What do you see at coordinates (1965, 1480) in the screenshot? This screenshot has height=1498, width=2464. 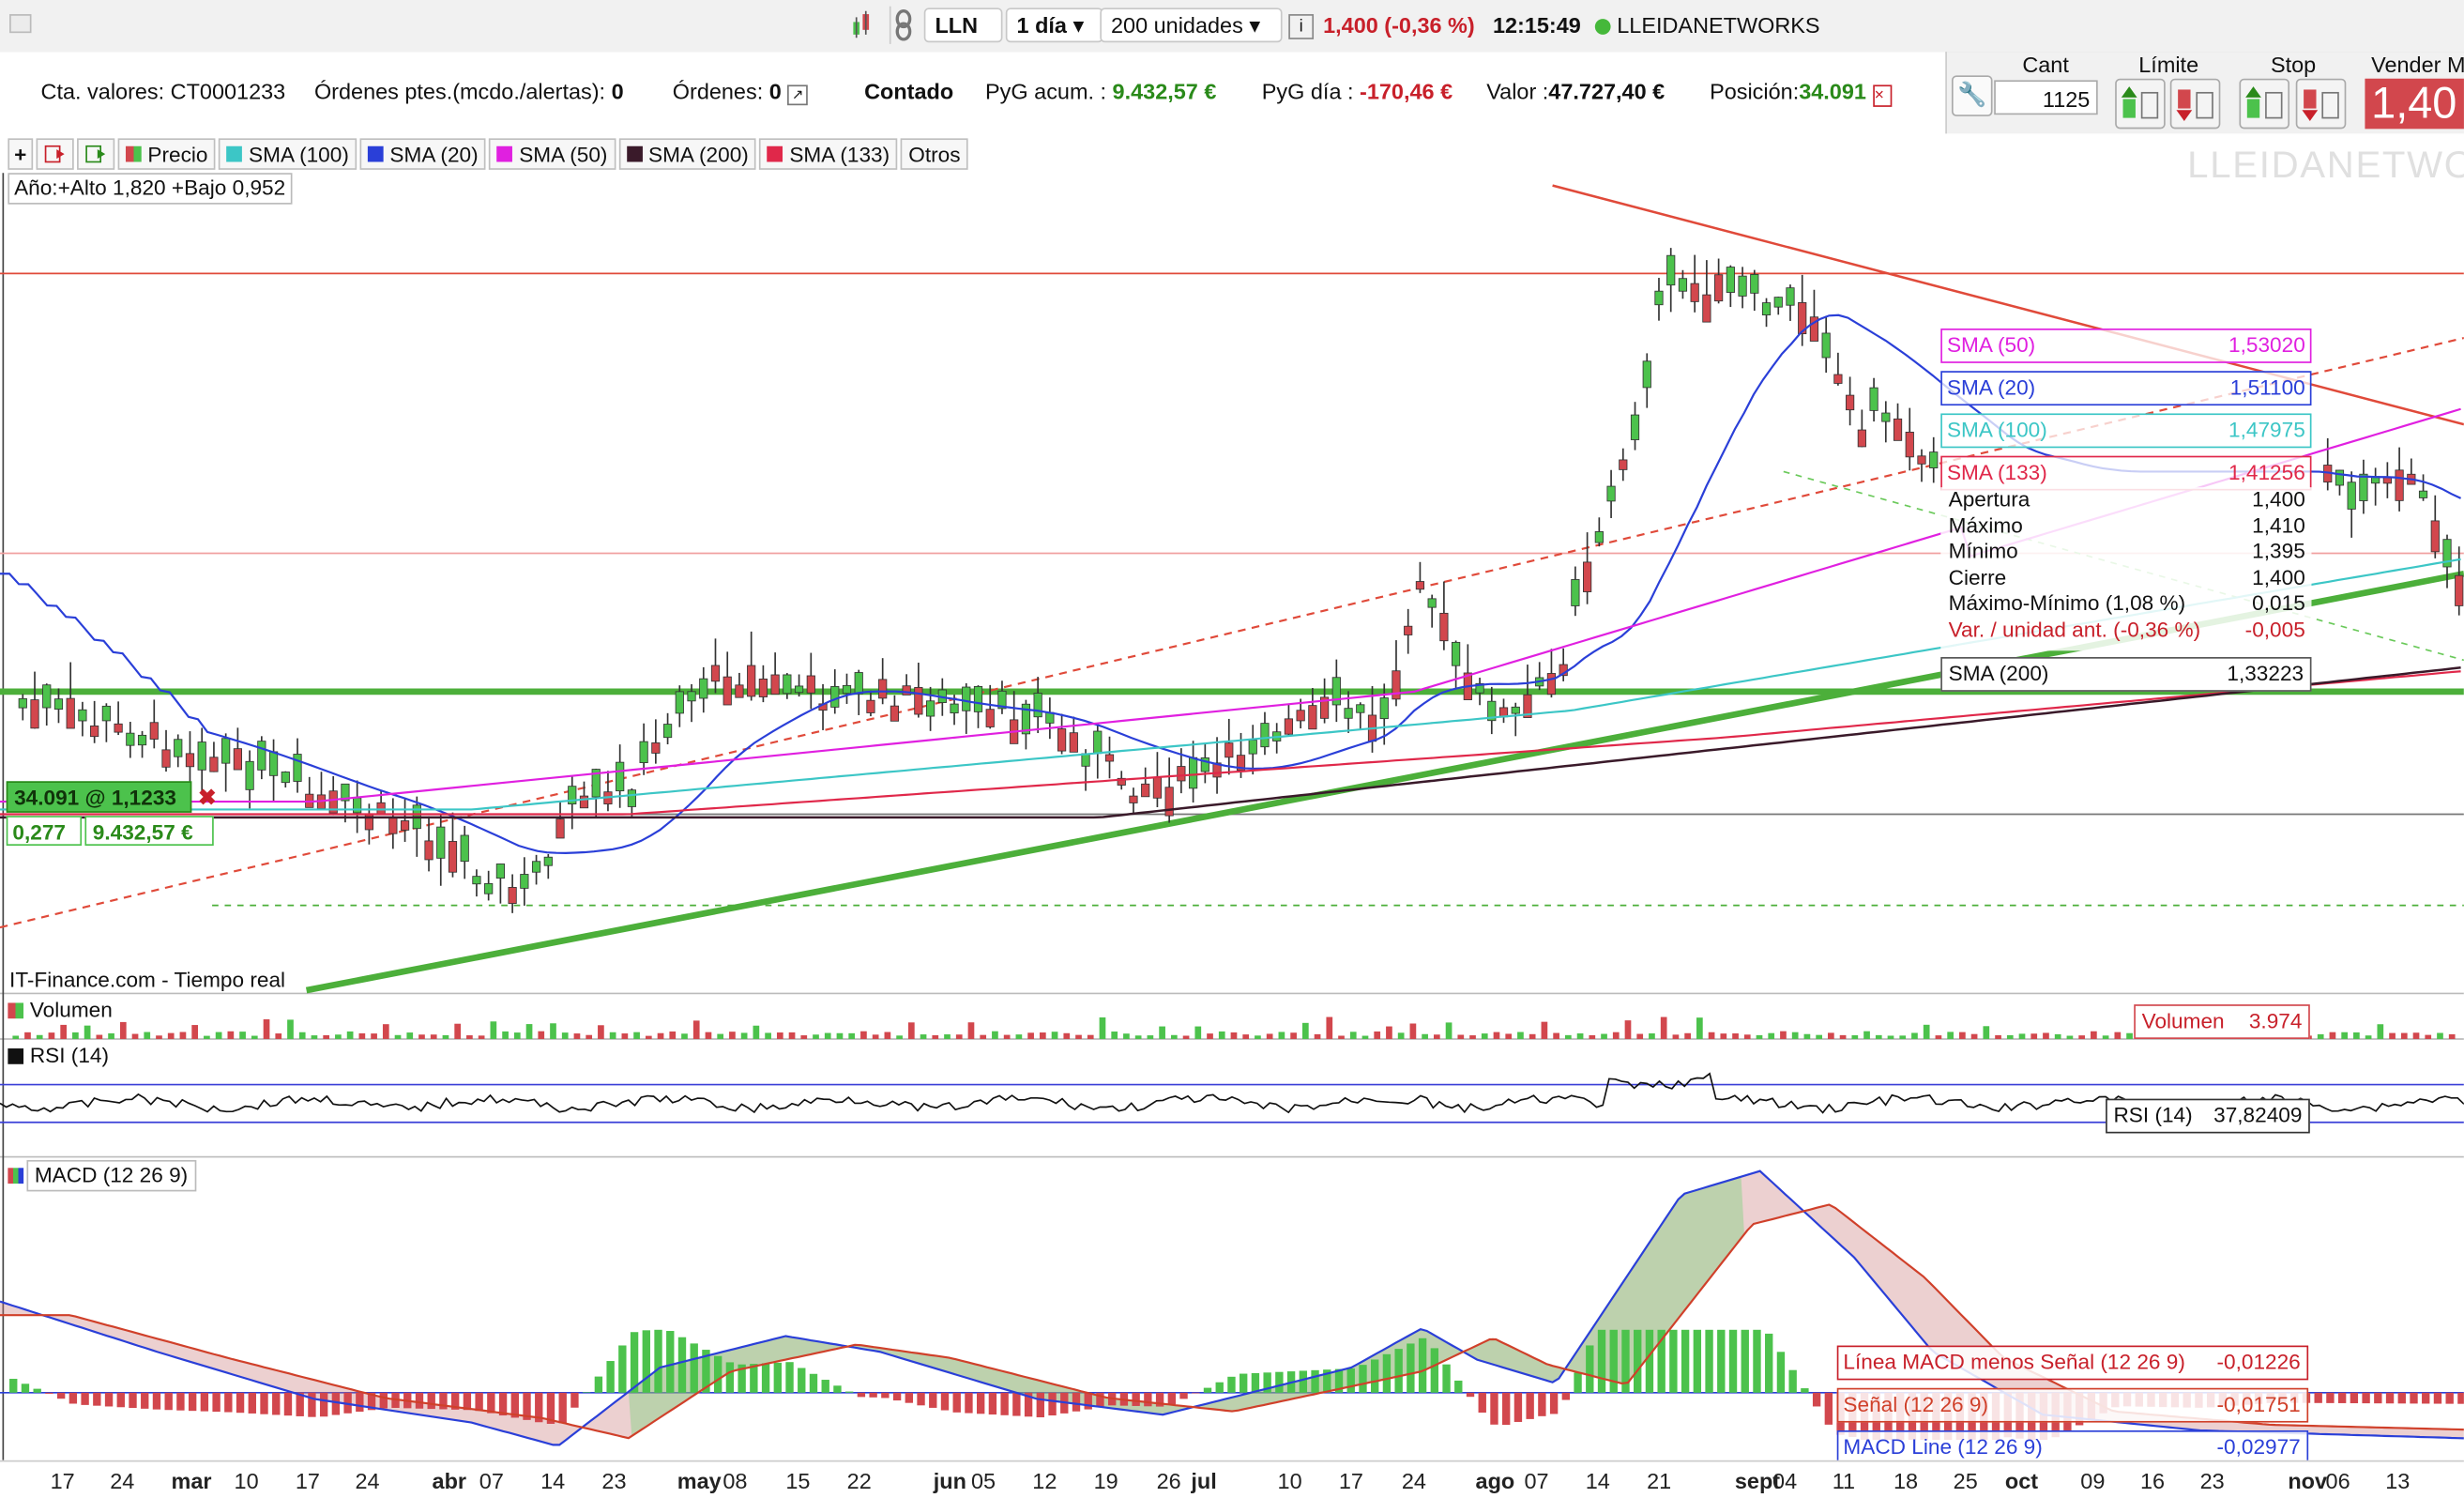 I see `x-axis-label: 25` at bounding box center [1965, 1480].